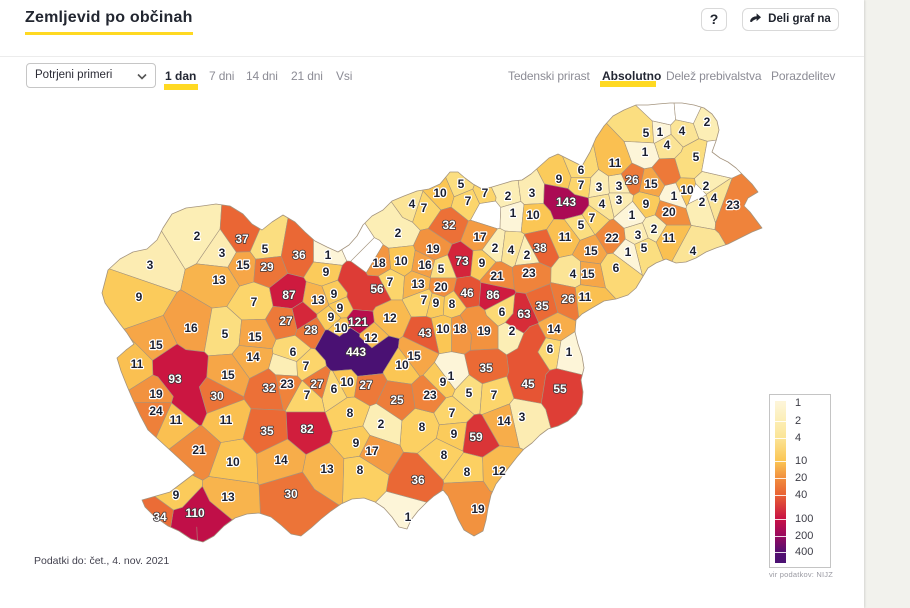 The height and width of the screenshot is (608, 910). Describe the element at coordinates (366, 385) in the screenshot. I see `svg-text: 27` at that location.